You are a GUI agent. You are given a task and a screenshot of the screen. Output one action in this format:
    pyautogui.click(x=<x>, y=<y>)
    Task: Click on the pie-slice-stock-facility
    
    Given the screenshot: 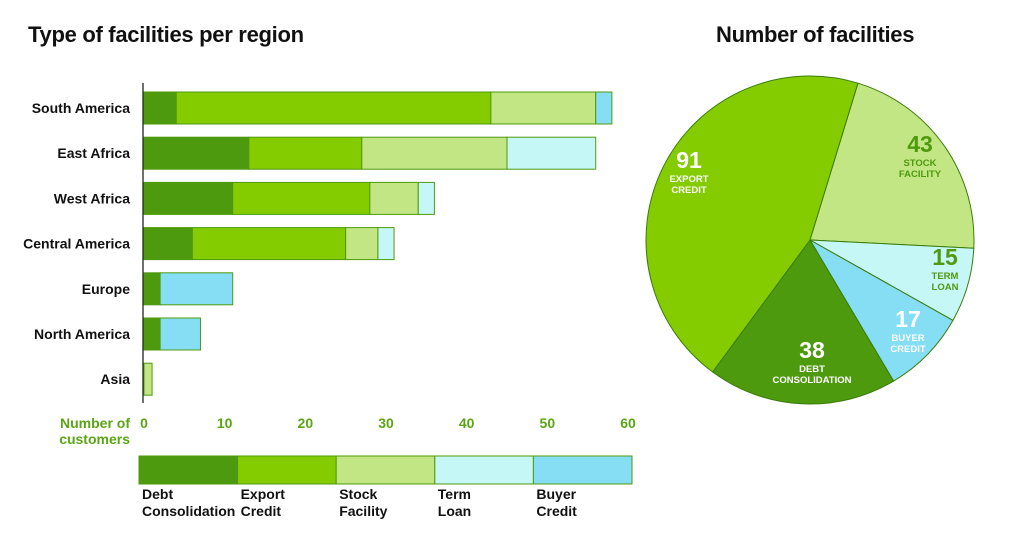 What is the action you would take?
    pyautogui.click(x=892, y=165)
    